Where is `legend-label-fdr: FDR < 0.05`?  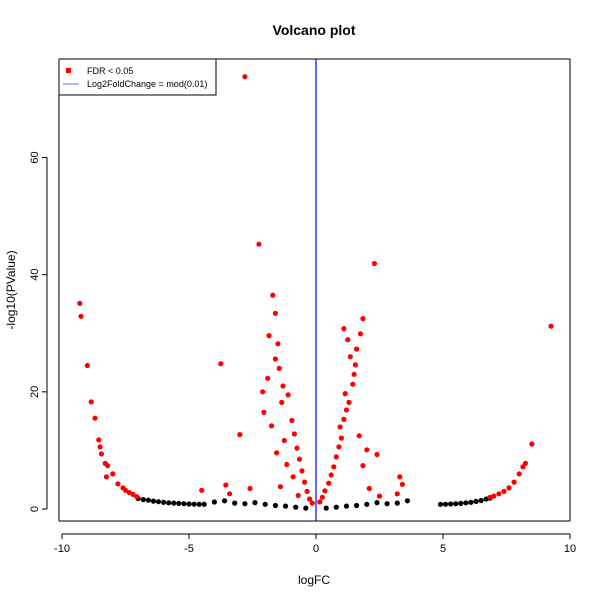 legend-label-fdr: FDR < 0.05 is located at coordinates (110, 71).